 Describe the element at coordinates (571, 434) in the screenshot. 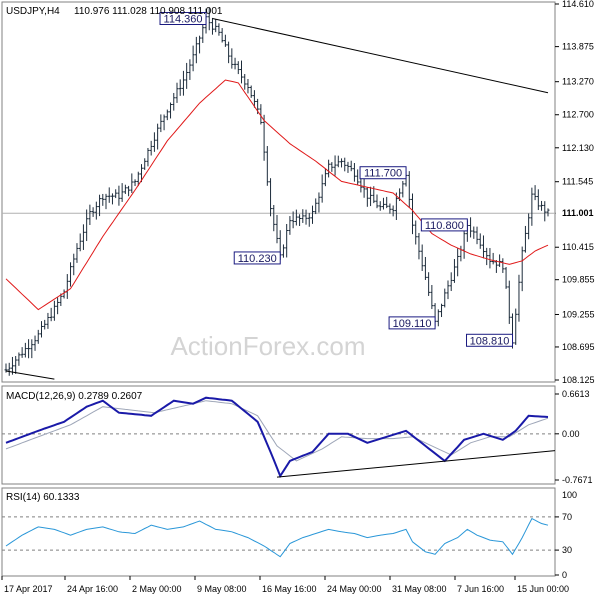

I see `macd-tick-label: 0.00` at that location.